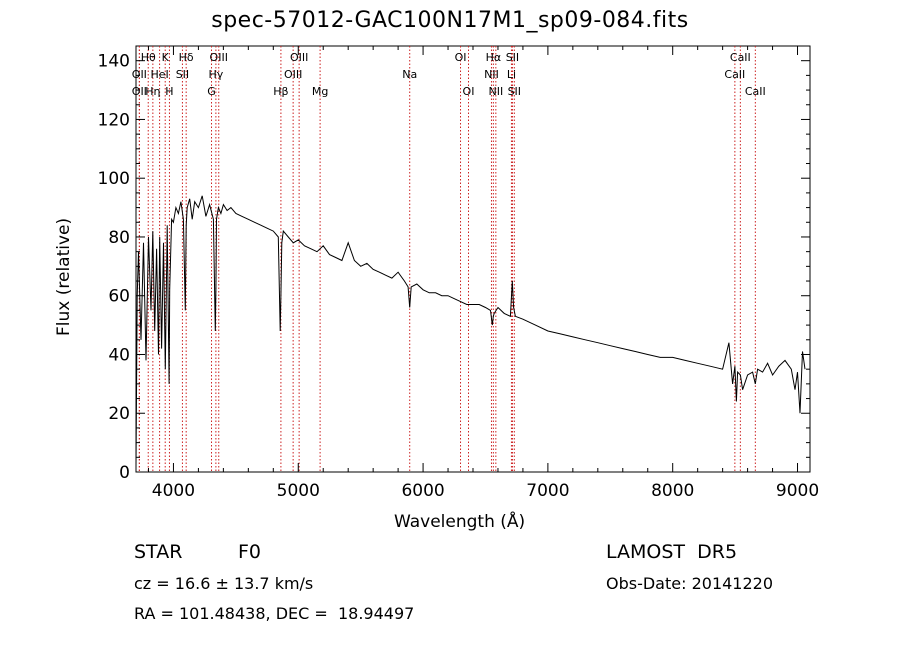  I want to click on x-axis-label: Wavelength (Å), so click(460, 522).